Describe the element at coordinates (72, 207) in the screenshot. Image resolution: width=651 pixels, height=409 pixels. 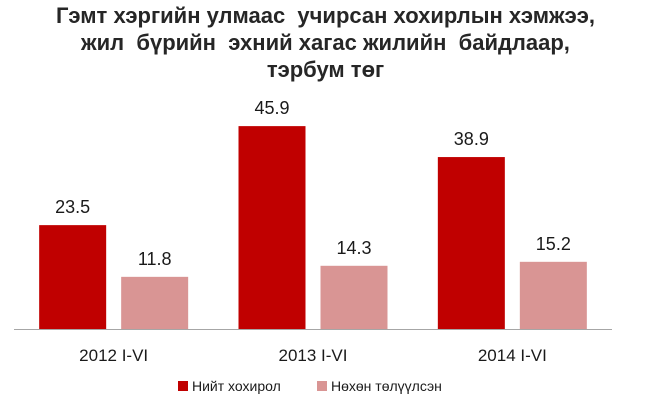
I see `data-label-total-1: 23.5` at that location.